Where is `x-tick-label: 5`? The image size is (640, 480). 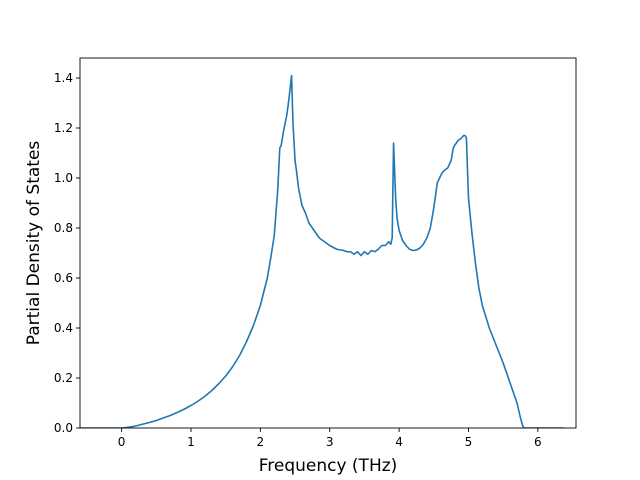 x-tick-label: 5 is located at coordinates (469, 442).